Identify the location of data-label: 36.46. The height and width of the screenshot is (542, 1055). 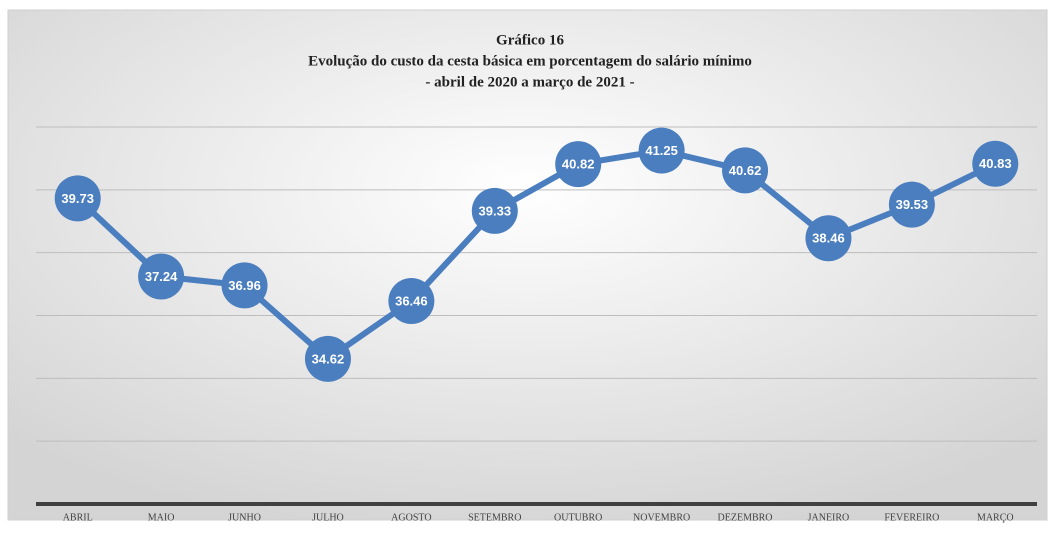
(411, 300).